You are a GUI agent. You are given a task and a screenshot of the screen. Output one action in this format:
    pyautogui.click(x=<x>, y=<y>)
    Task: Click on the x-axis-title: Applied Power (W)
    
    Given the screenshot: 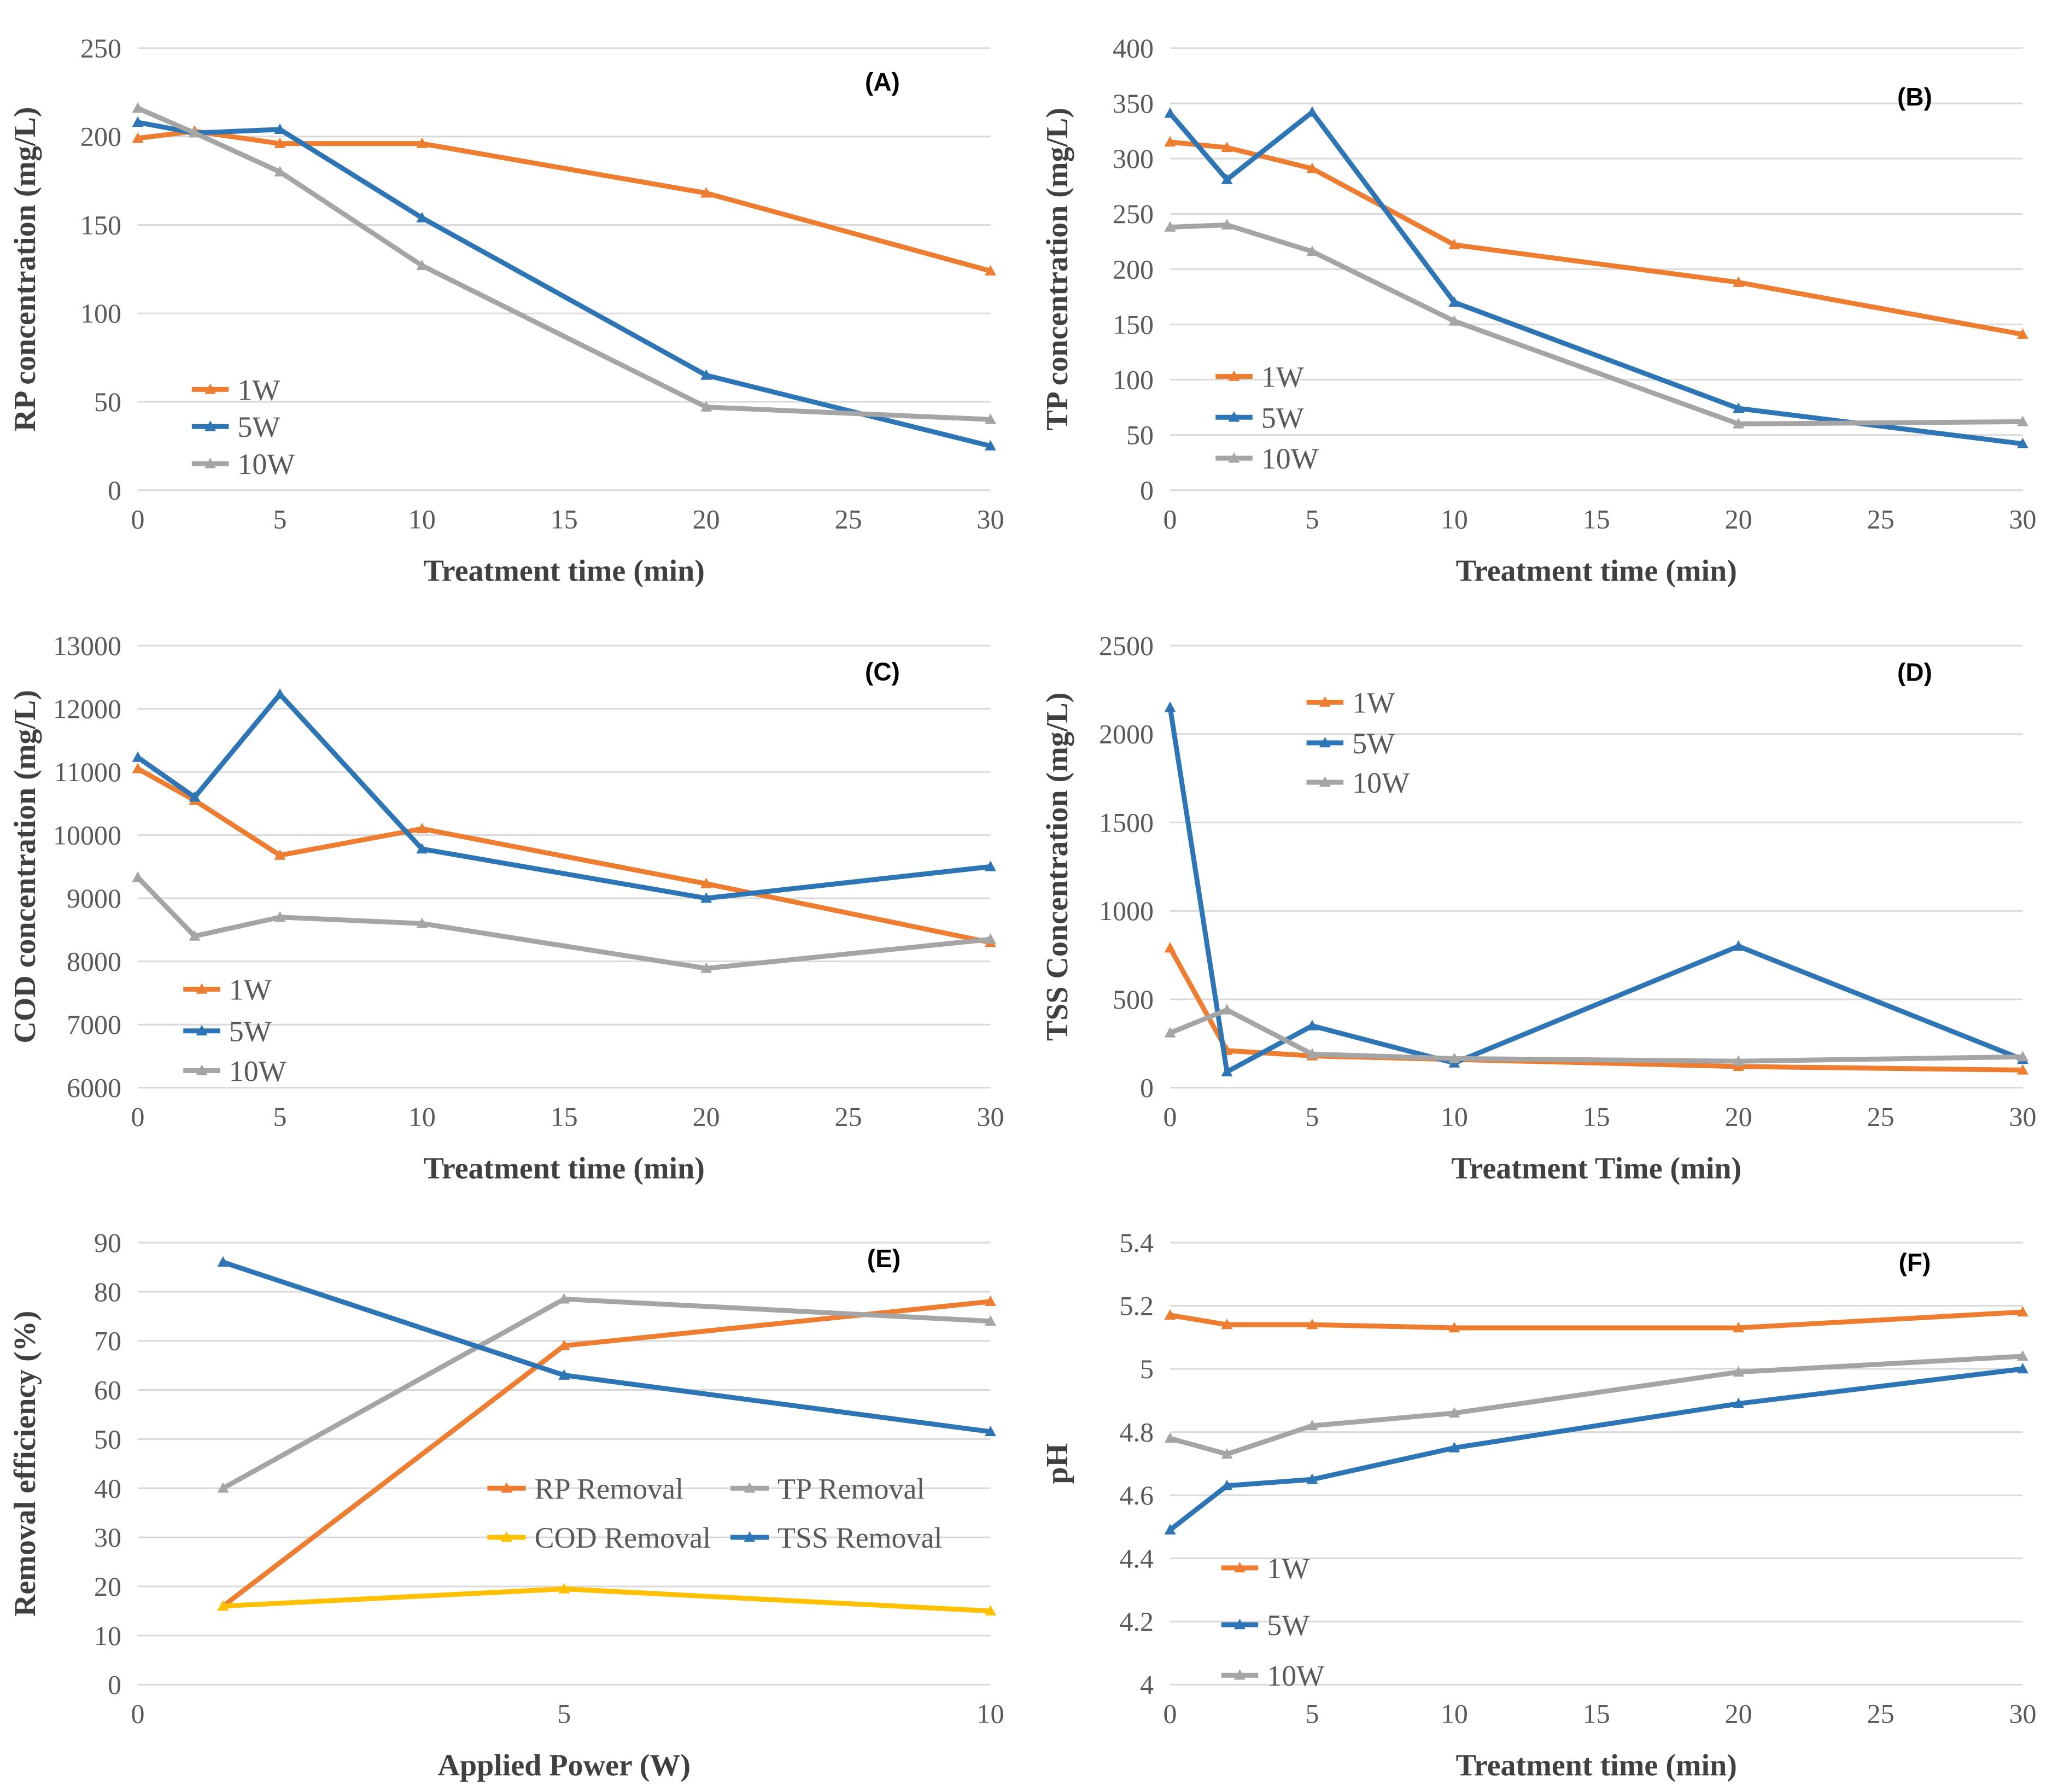 What is the action you would take?
    pyautogui.click(x=564, y=1766)
    